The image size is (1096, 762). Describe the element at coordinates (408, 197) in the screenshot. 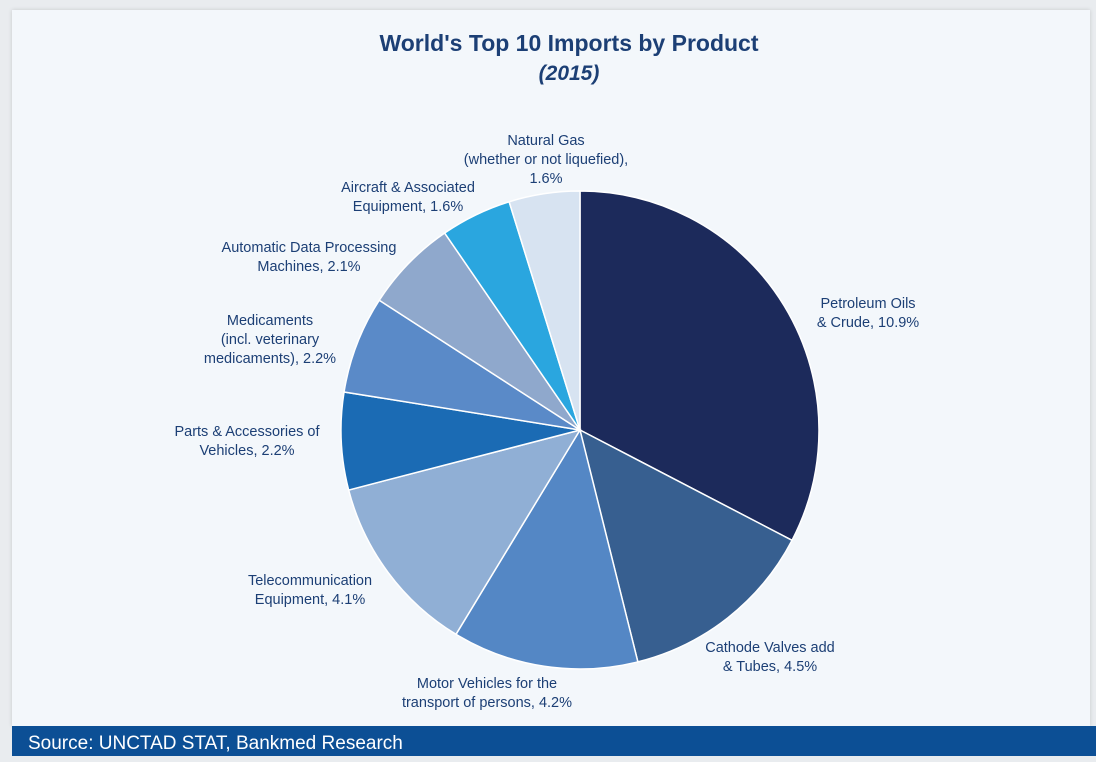

I see `slice-label-8: Aircraft & Associated Equipment, 1.6%` at that location.